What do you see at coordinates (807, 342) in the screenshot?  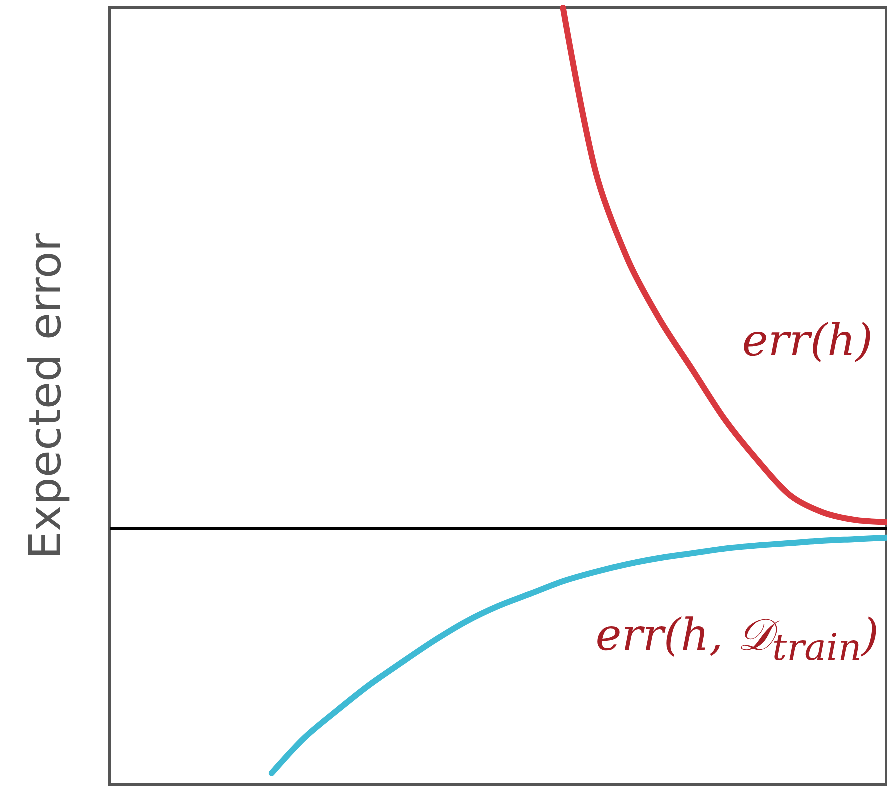 I see `series-label: err(h)` at bounding box center [807, 342].